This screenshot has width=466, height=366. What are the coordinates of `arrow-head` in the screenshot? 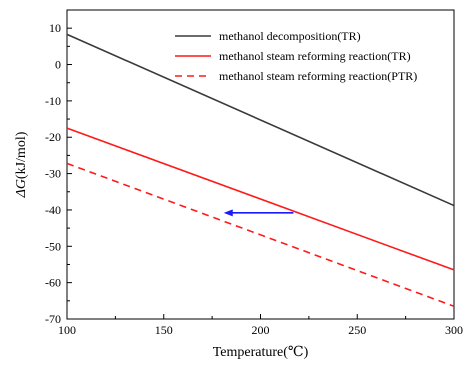 It's located at (228, 213).